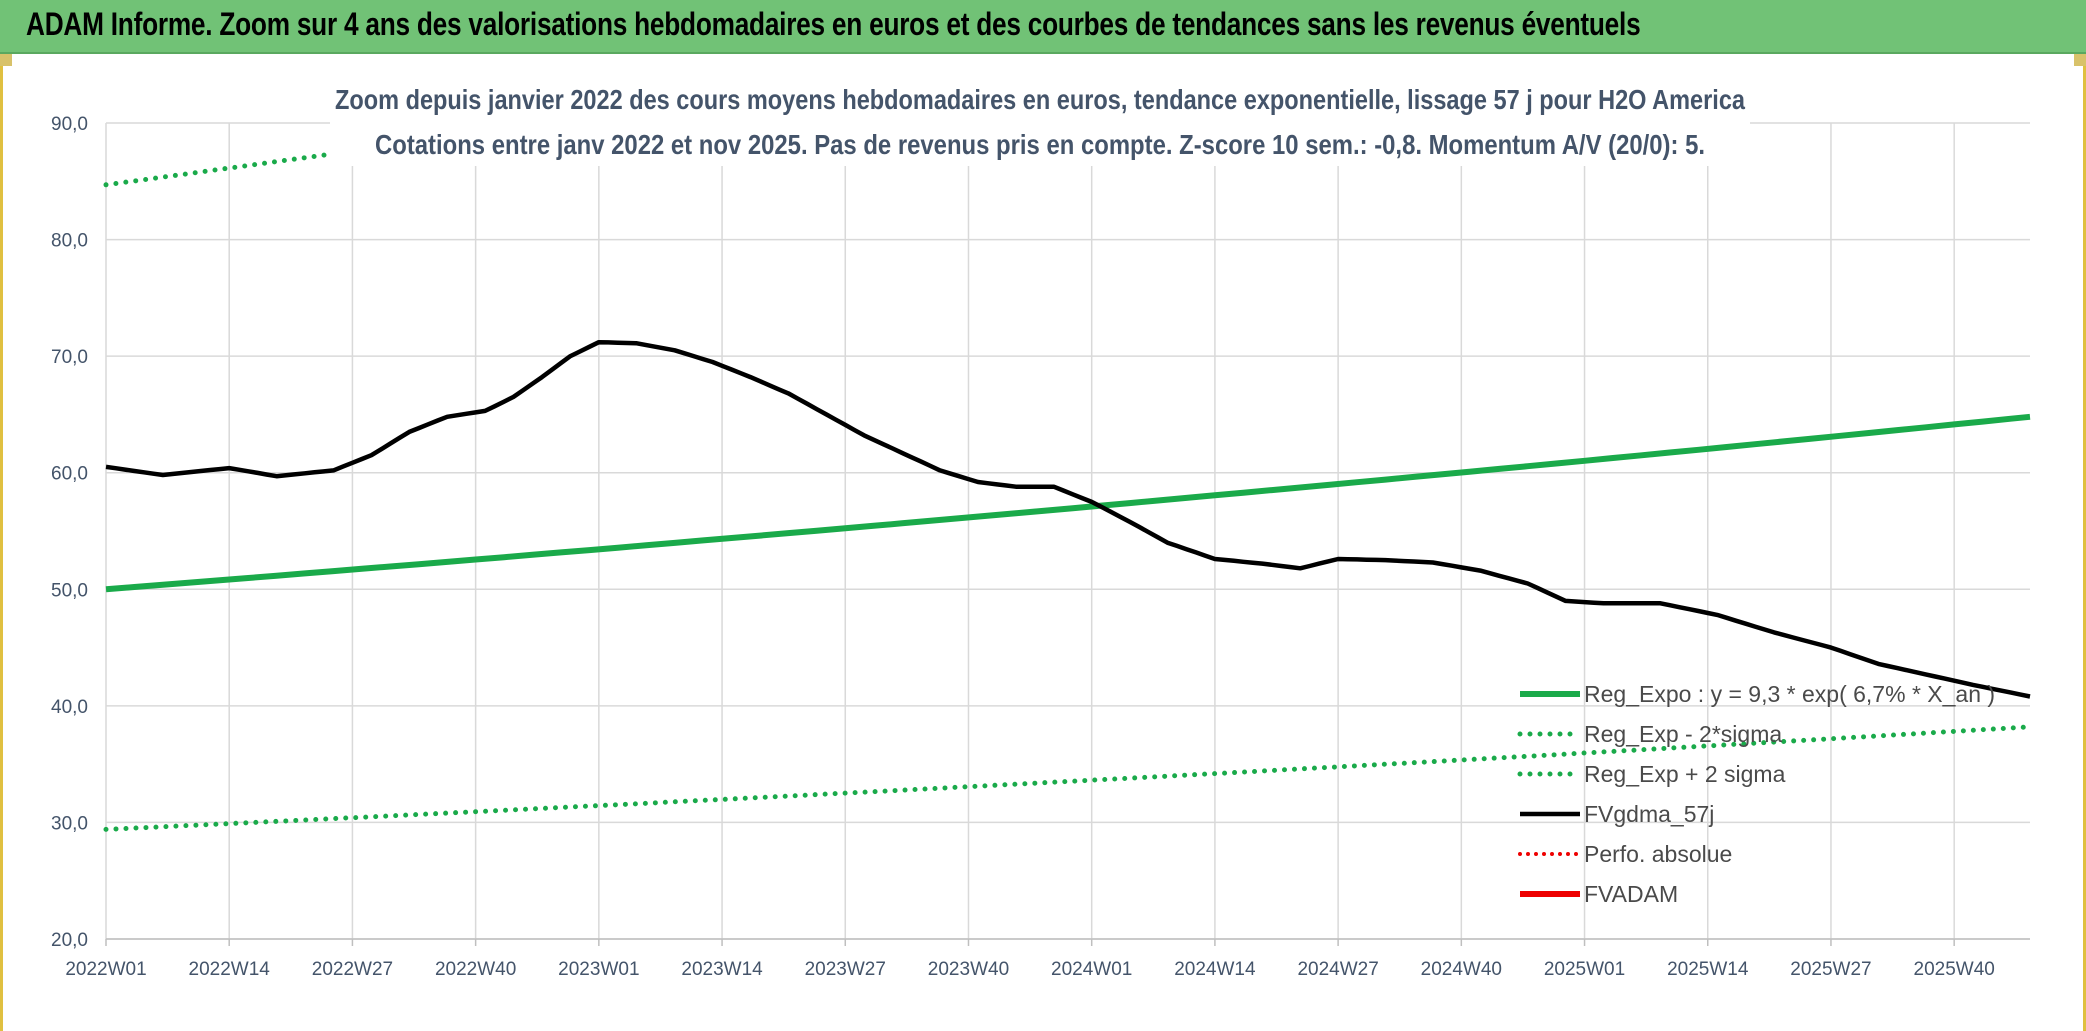 This screenshot has height=1031, width=2086. What do you see at coordinates (1685, 774) in the screenshot?
I see `legend-label: Reg_Exp + 2 sigma` at bounding box center [1685, 774].